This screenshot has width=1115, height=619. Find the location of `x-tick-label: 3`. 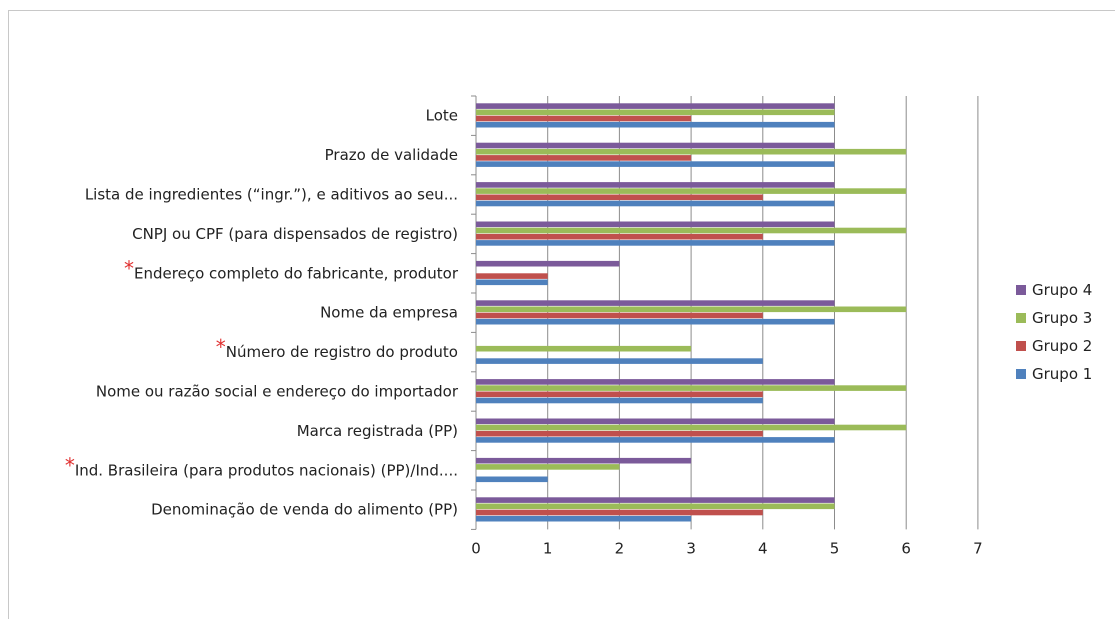

x-tick-label: 3 is located at coordinates (691, 548).